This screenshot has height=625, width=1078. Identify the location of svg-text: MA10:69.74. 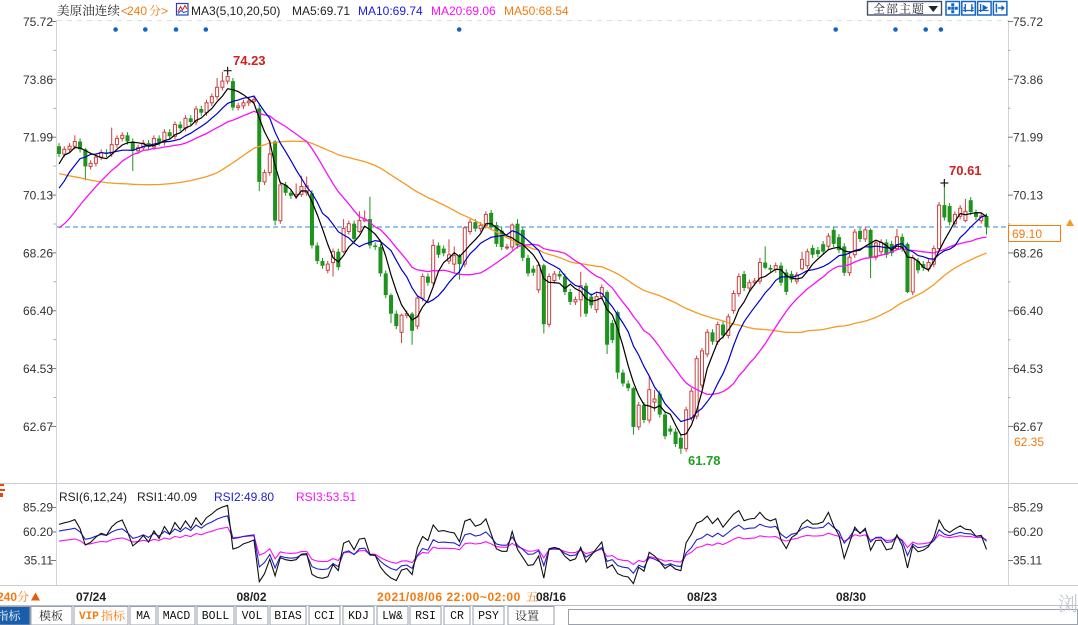
(390, 11).